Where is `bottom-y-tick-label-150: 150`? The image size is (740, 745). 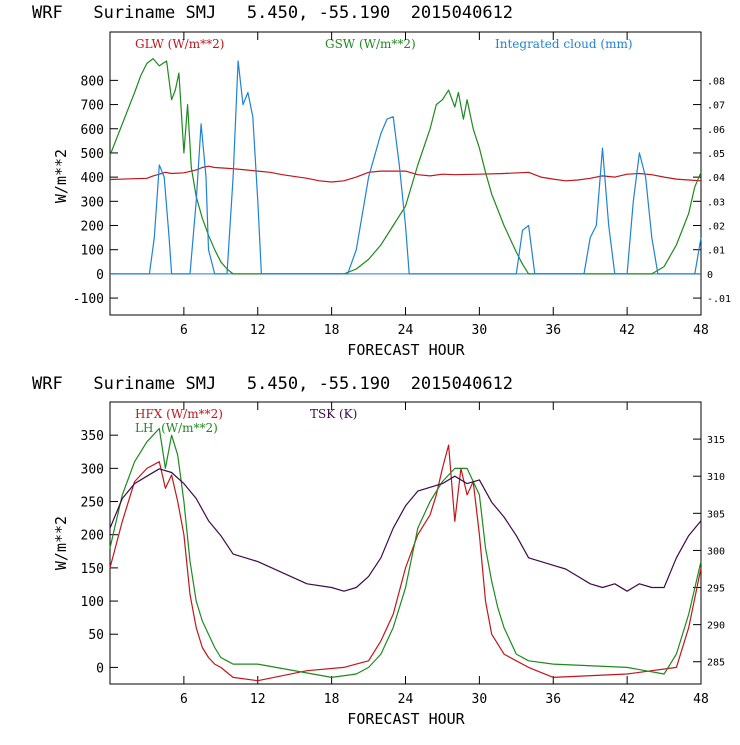 bottom-y-tick-label-150: 150 is located at coordinates (92, 569).